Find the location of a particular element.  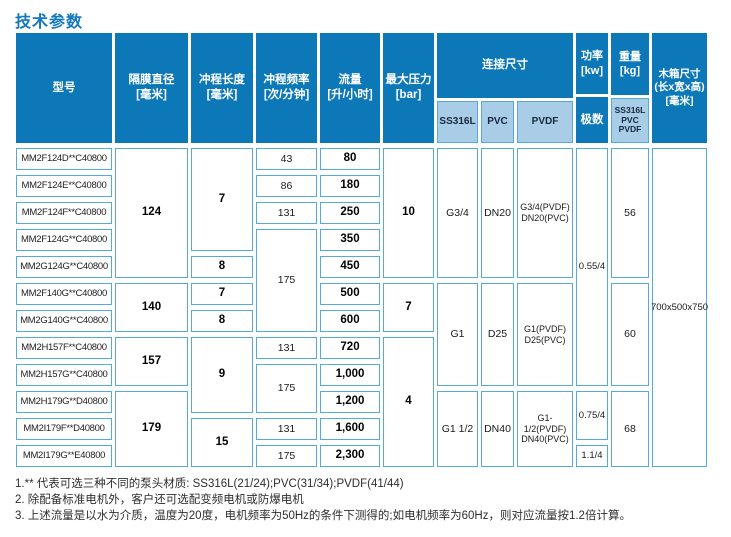

conn-ss316l-cell: G3/4 is located at coordinates (457, 213).